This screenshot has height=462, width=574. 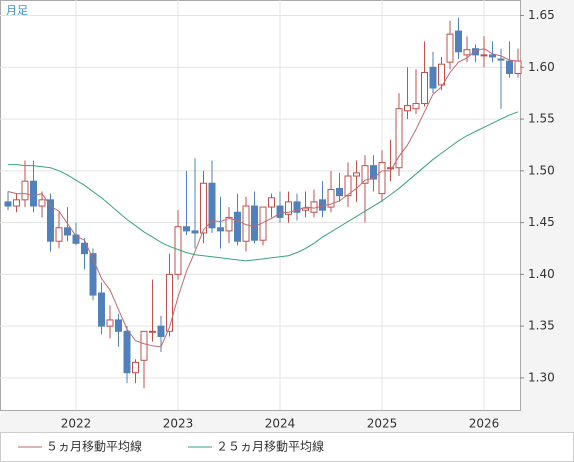 What do you see at coordinates (541, 67) in the screenshot?
I see `y-tick-label: 1.60` at bounding box center [541, 67].